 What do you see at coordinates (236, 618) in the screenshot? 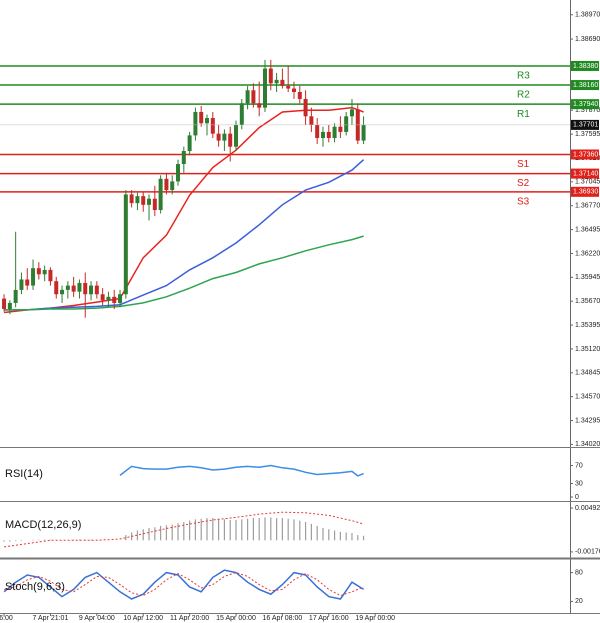
I see `x-tick-label: 15 Apr 00:00` at bounding box center [236, 618].